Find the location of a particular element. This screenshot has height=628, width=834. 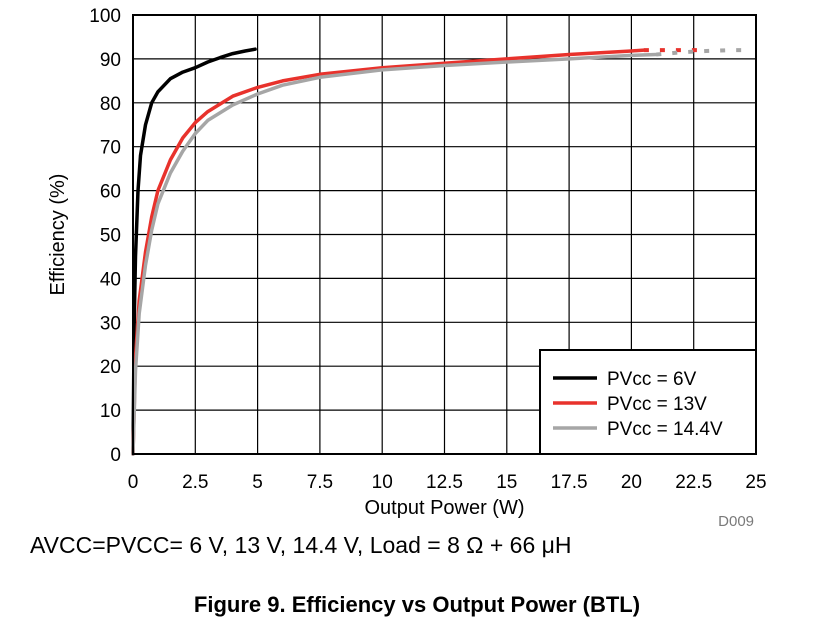

y-tick-label: 70 is located at coordinates (110, 148).